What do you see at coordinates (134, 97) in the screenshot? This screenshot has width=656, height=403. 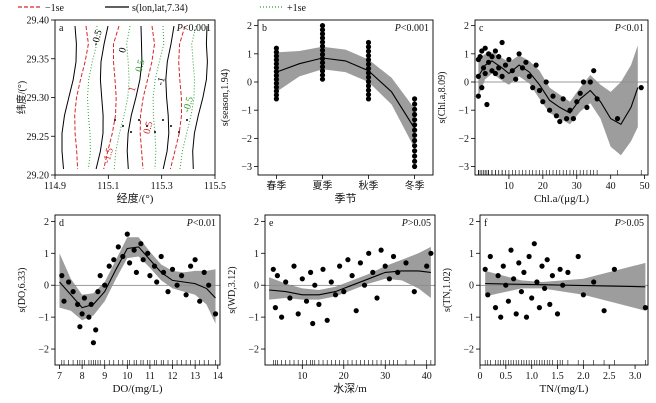 I see `contour-line` at bounding box center [134, 97].